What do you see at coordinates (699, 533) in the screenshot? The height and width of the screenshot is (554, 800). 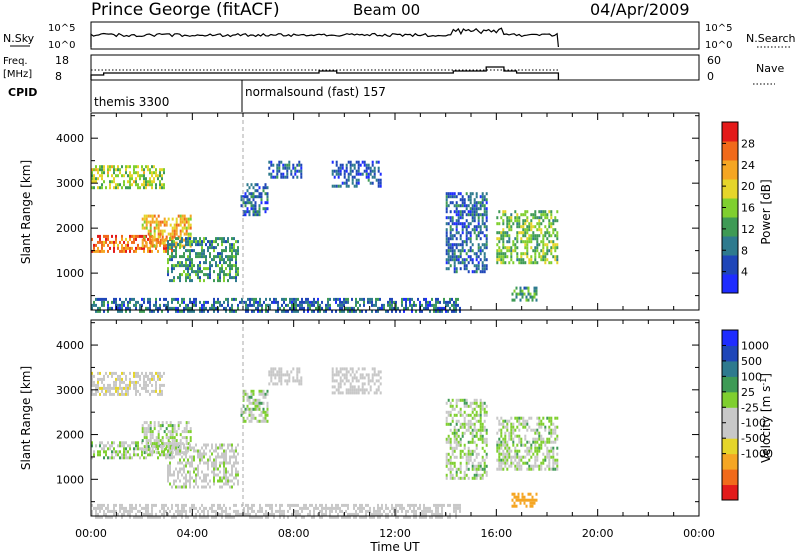 I see `x-tick-label: 00:00` at bounding box center [699, 533].